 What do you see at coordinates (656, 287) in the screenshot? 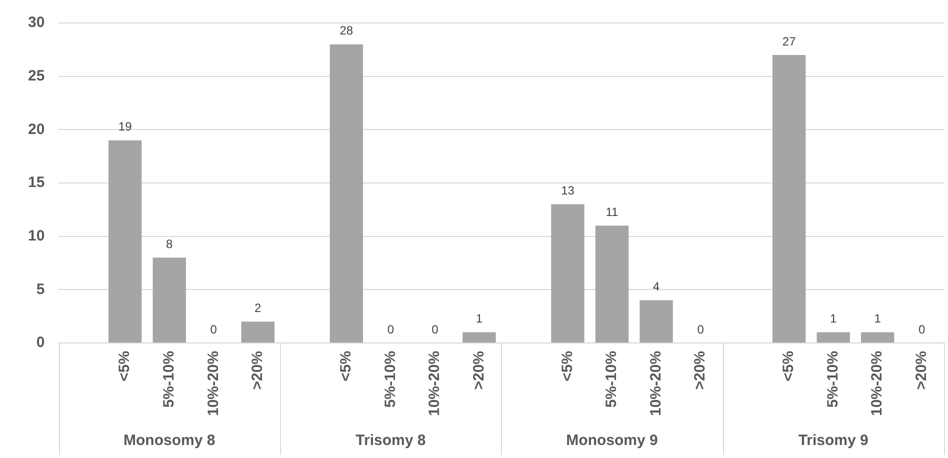
I see `data-label: 4` at bounding box center [656, 287].